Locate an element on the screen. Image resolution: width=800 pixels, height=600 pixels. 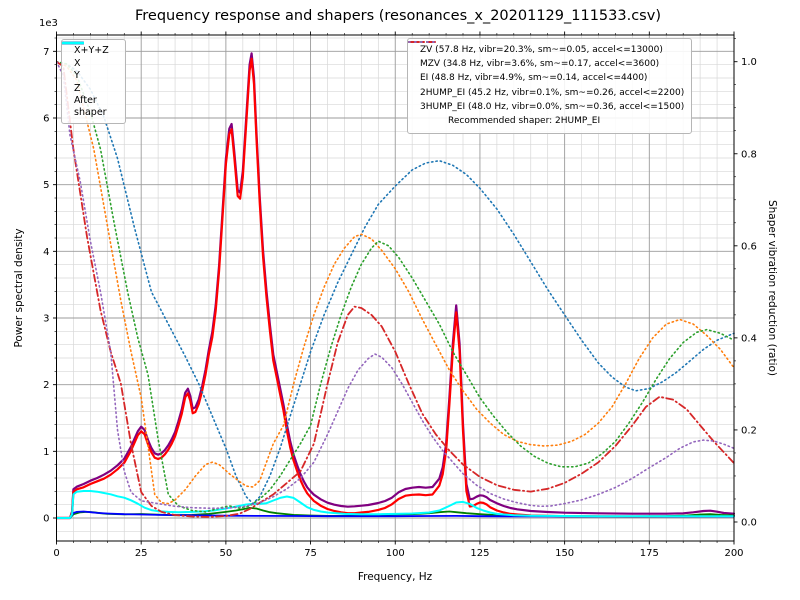
svg-text: 7 is located at coordinates (46, 52).